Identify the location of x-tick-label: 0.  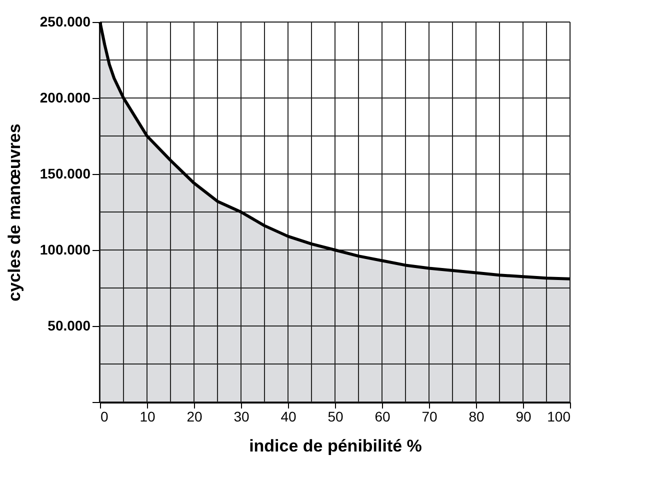
(104, 416).